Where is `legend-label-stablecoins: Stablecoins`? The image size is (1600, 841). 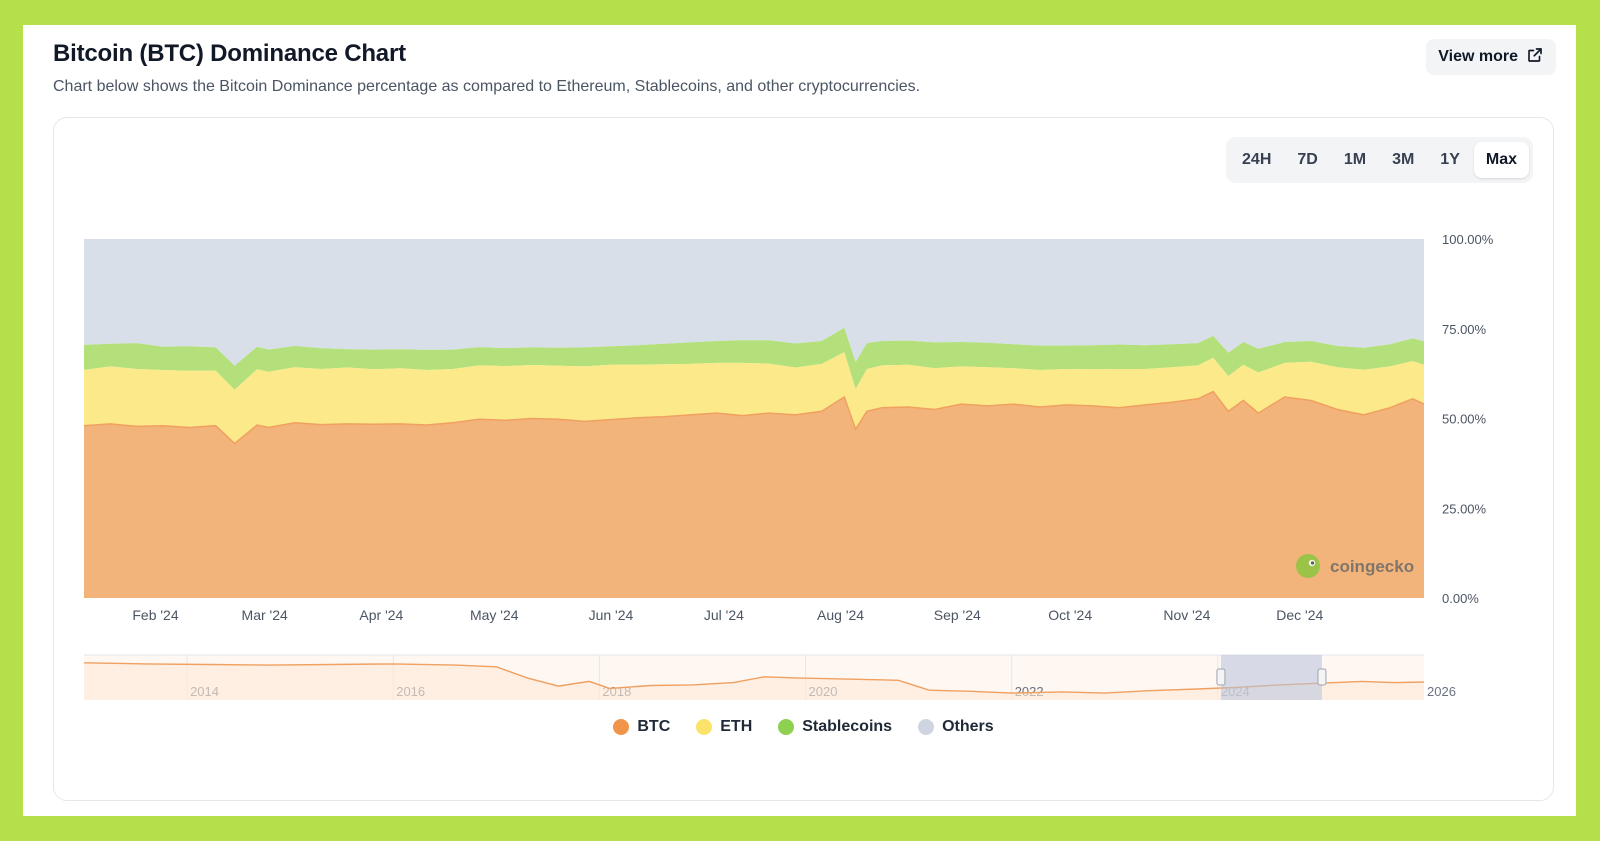 legend-label-stablecoins: Stablecoins is located at coordinates (847, 726).